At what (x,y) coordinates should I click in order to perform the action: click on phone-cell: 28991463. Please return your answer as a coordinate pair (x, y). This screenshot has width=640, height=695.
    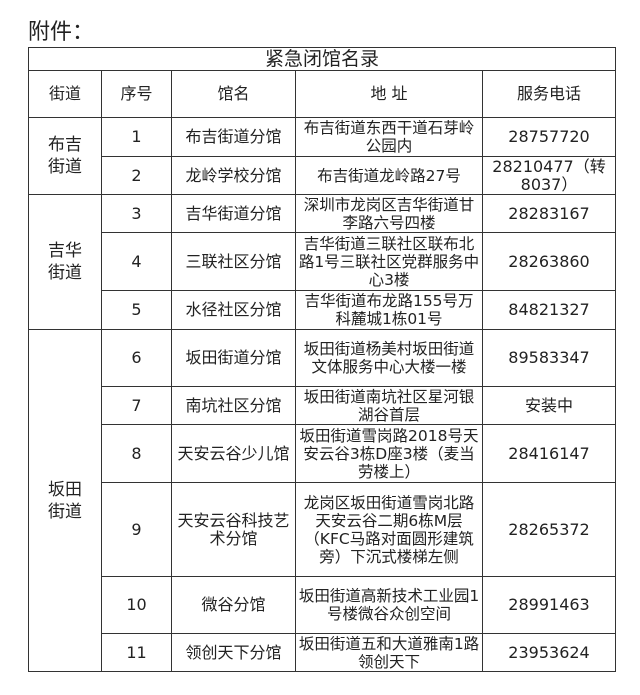
    Looking at the image, I should click on (549, 605).